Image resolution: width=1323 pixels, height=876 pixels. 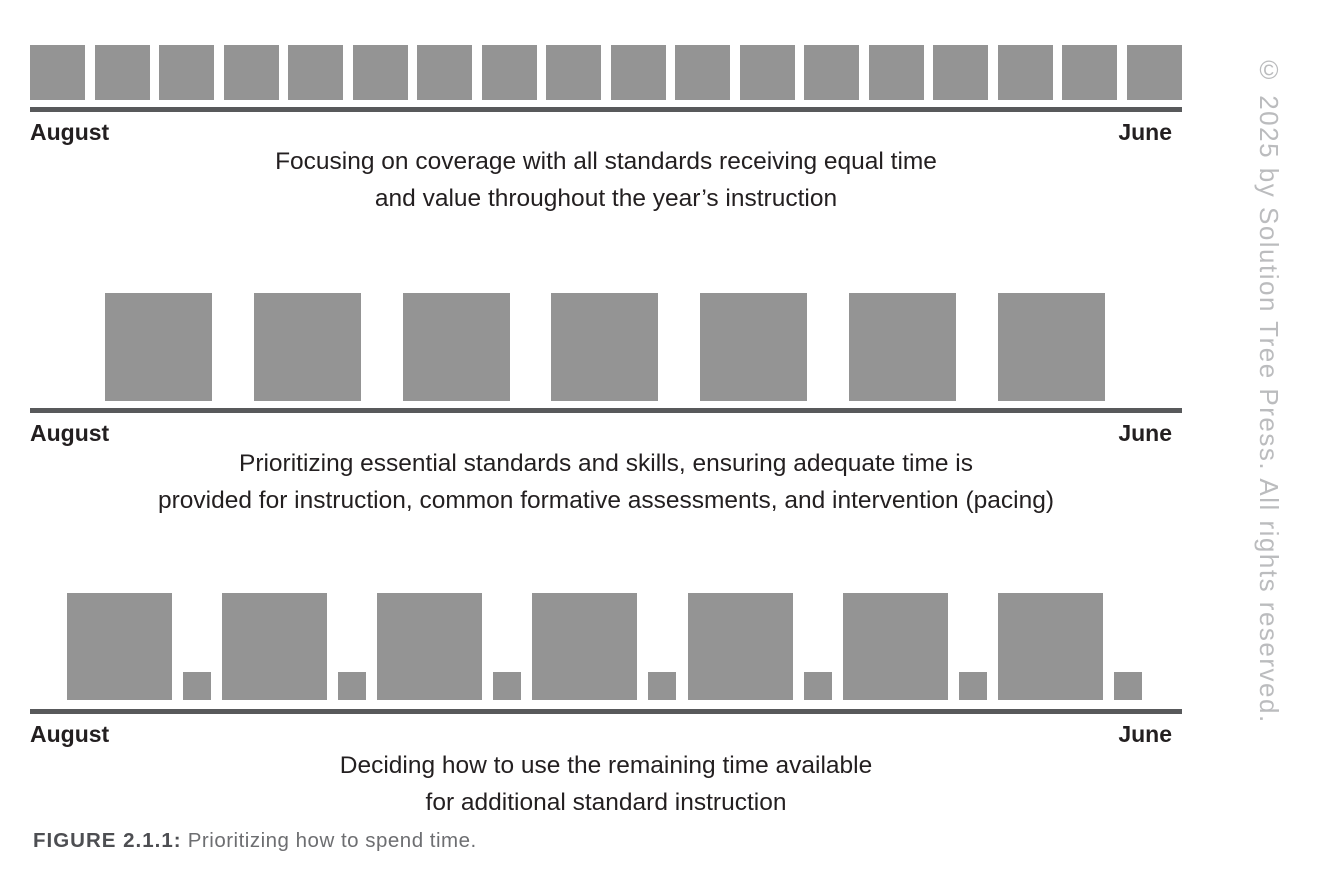 I want to click on row-description-line: for additional standard instruction, so click(x=606, y=802).